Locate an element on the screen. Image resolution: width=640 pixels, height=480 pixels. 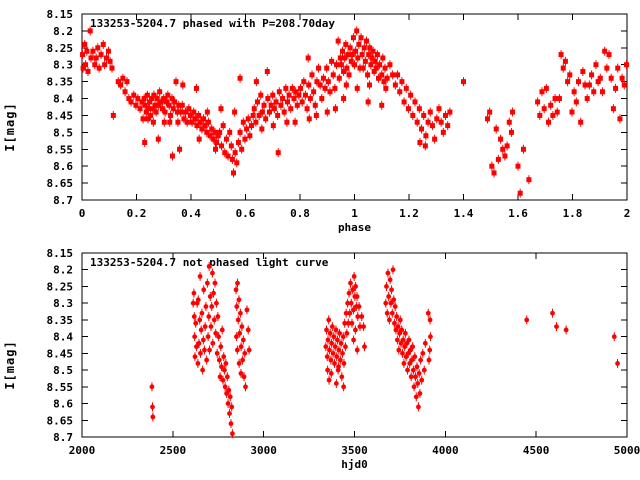
y-tick-label: 8.35 is located at coordinates (60, 82).